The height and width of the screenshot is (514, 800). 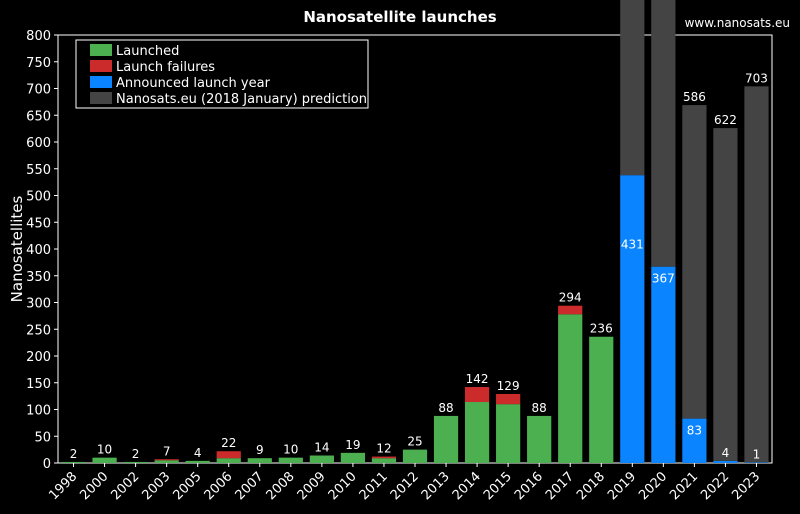 What do you see at coordinates (38, 143) in the screenshot?
I see `y-tick-label: 600` at bounding box center [38, 143].